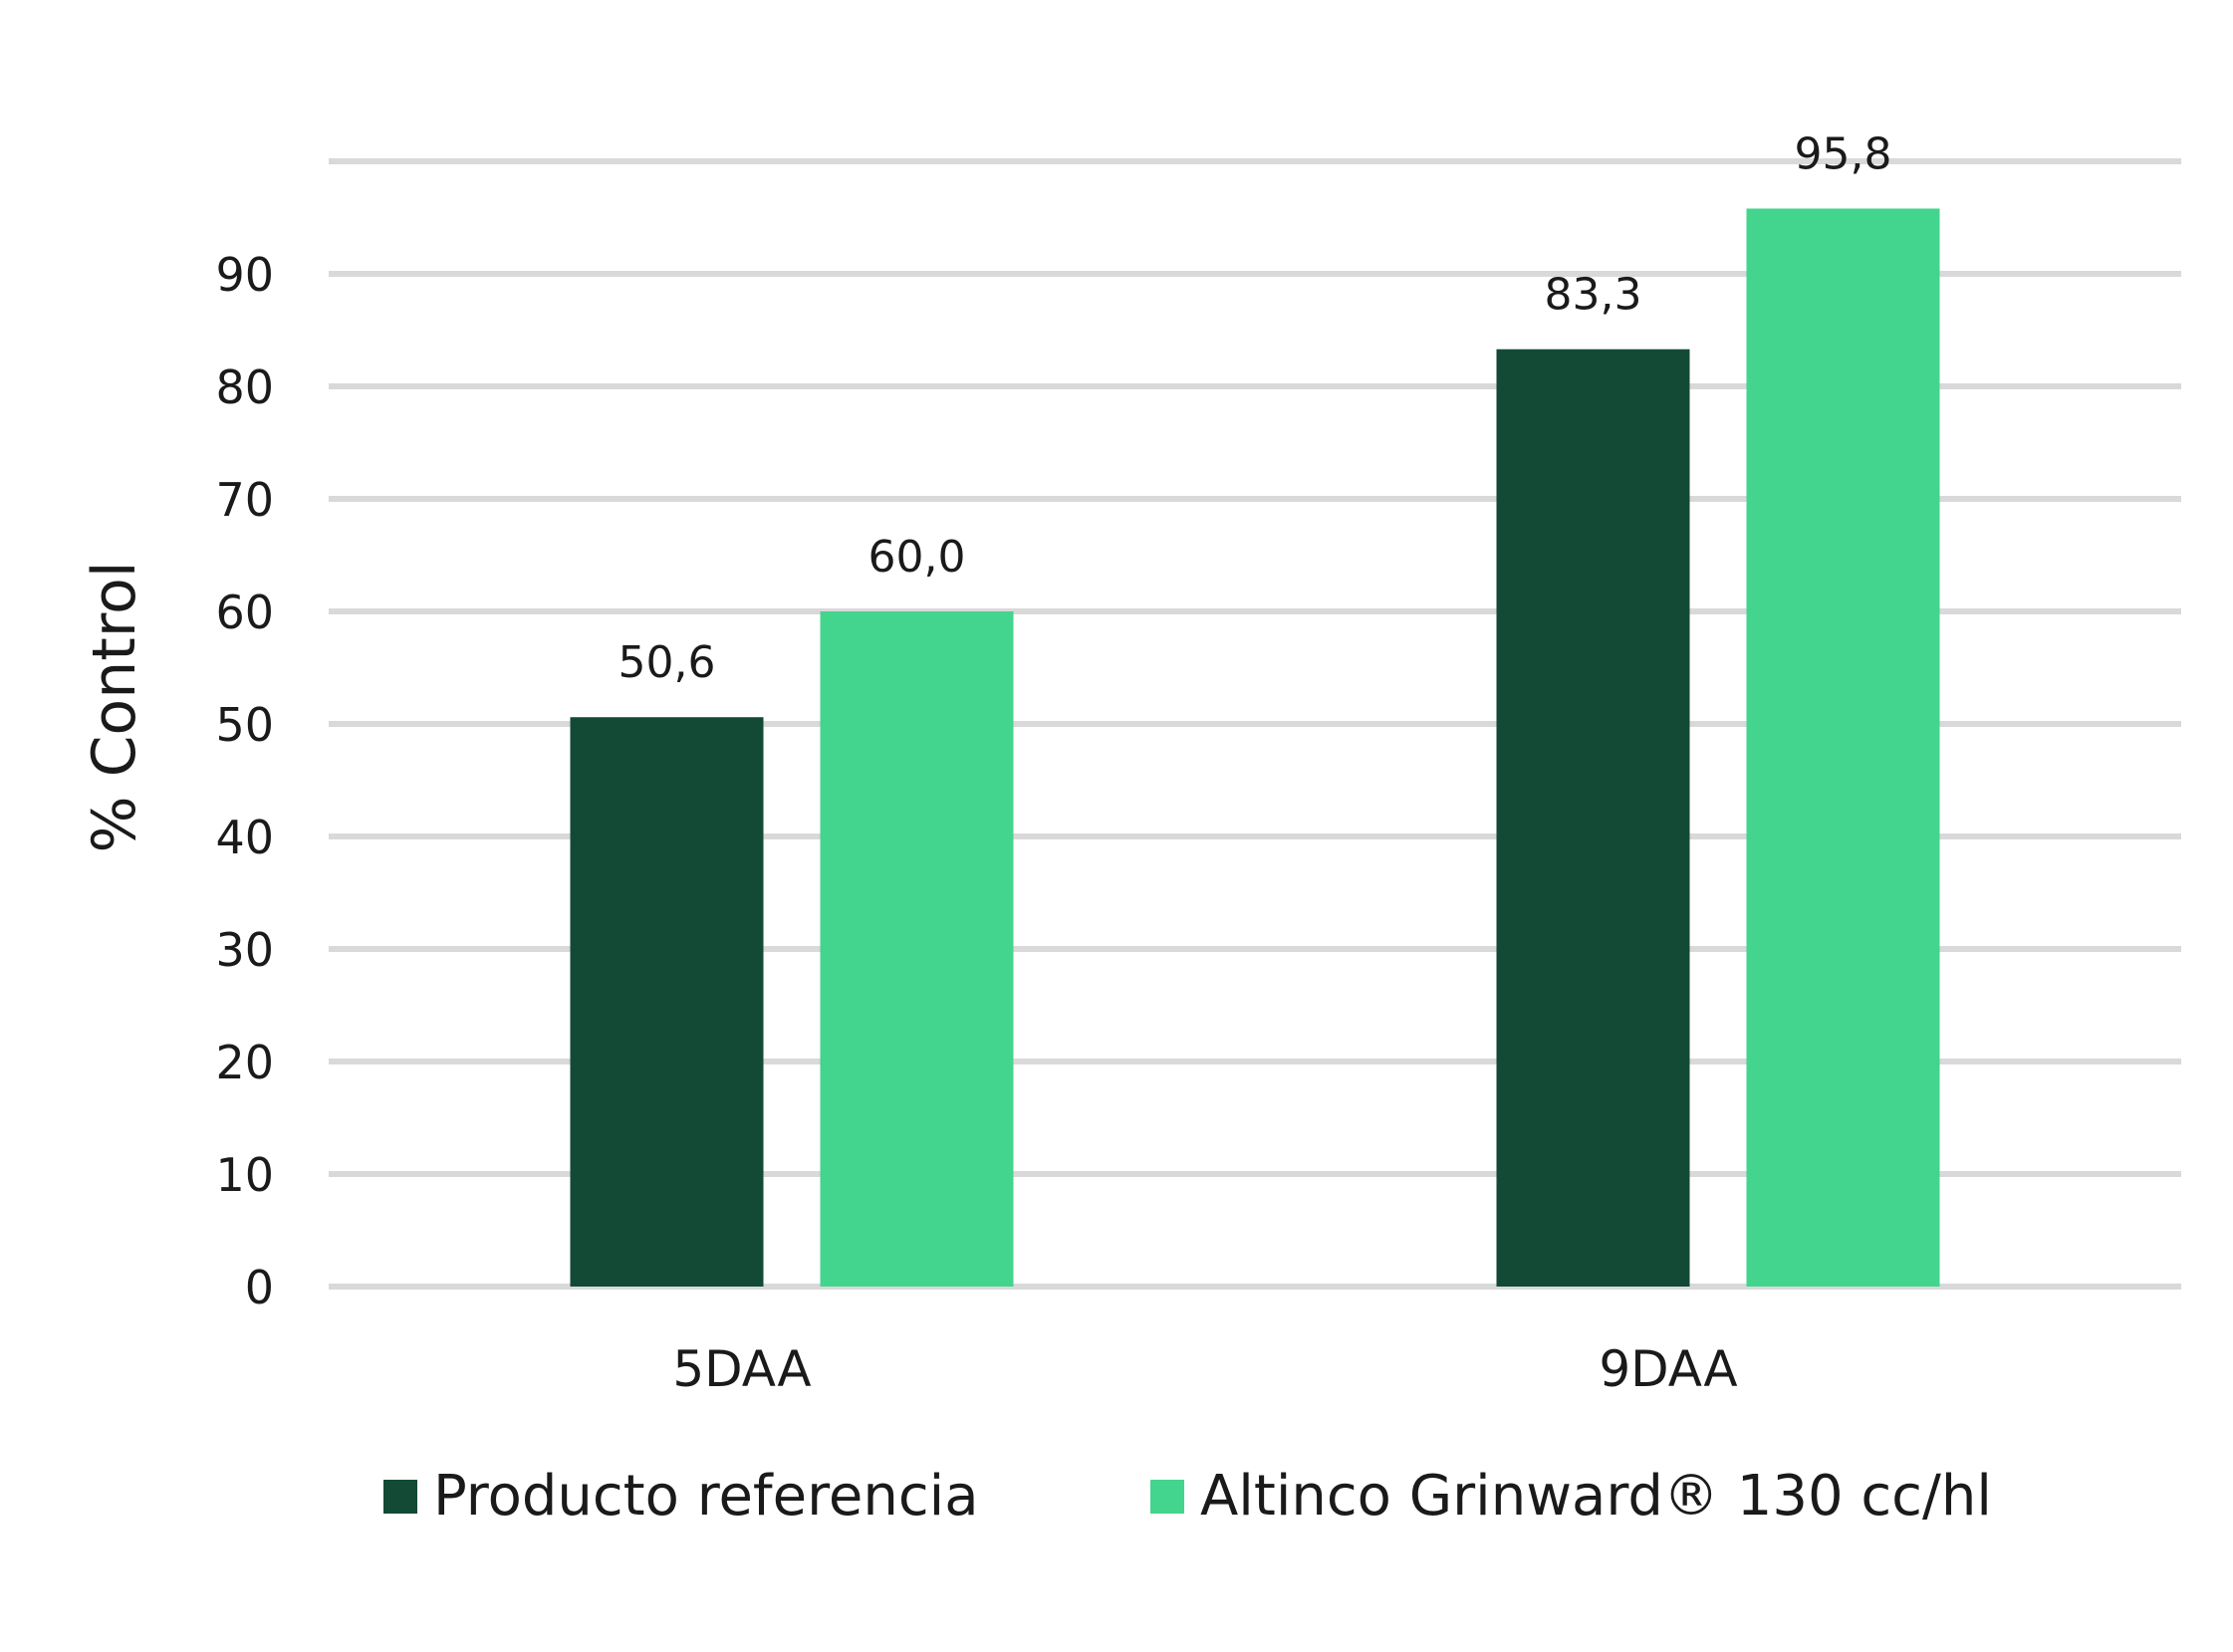  What do you see at coordinates (259, 1287) in the screenshot?
I see `y-tick-label: 0` at bounding box center [259, 1287].